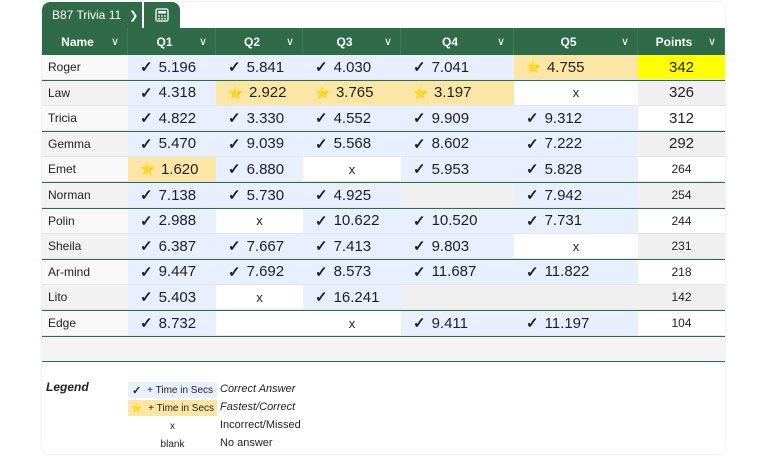 The height and width of the screenshot is (457, 768). Describe the element at coordinates (265, 67) in the screenshot. I see `answer-value: 5.841` at that location.